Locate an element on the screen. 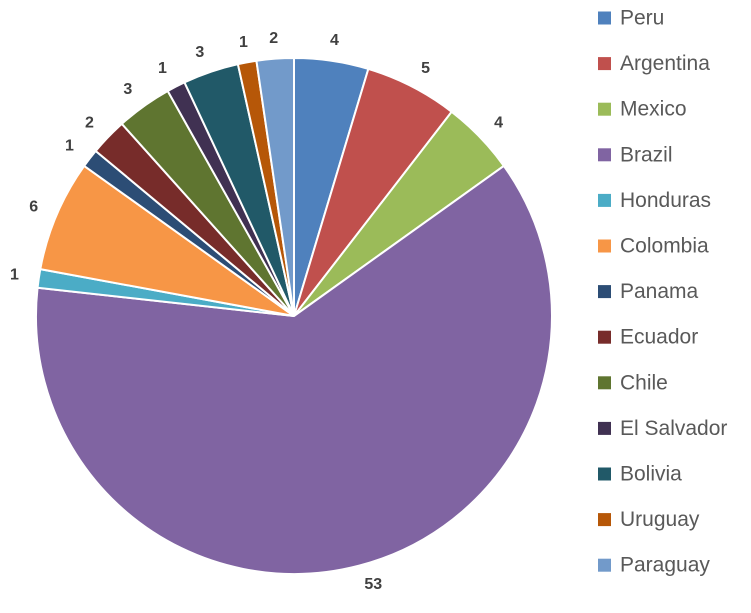 The height and width of the screenshot is (613, 751). legend-label: Peru is located at coordinates (642, 18).